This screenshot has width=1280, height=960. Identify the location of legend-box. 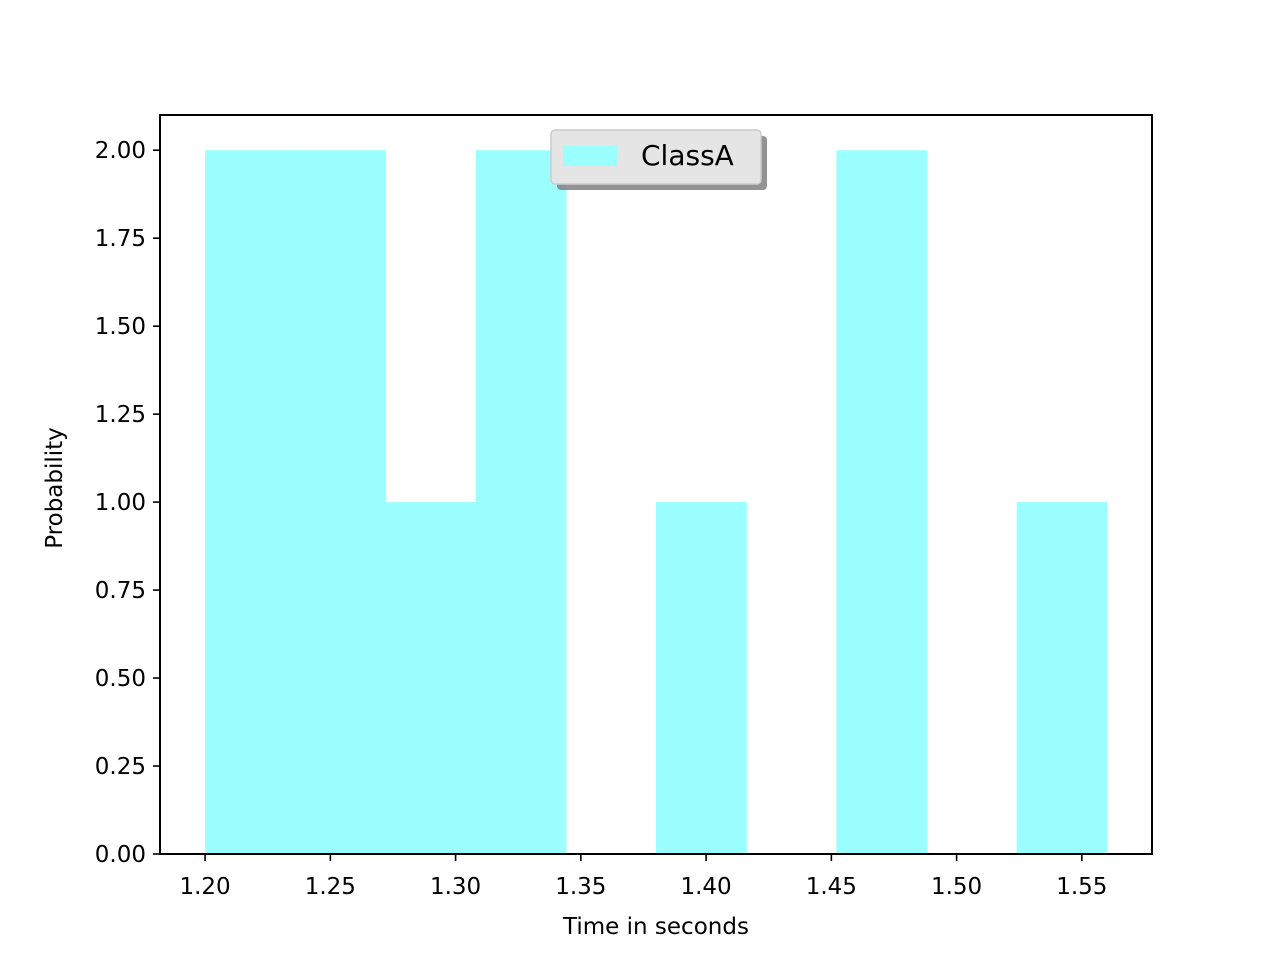
(656, 157).